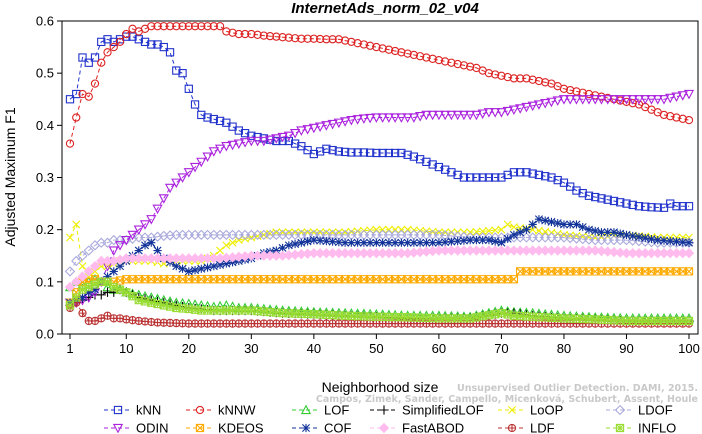 The width and height of the screenshot is (702, 434). Describe the element at coordinates (45, 281) in the screenshot. I see `y-tick-label: 0.1` at that location.